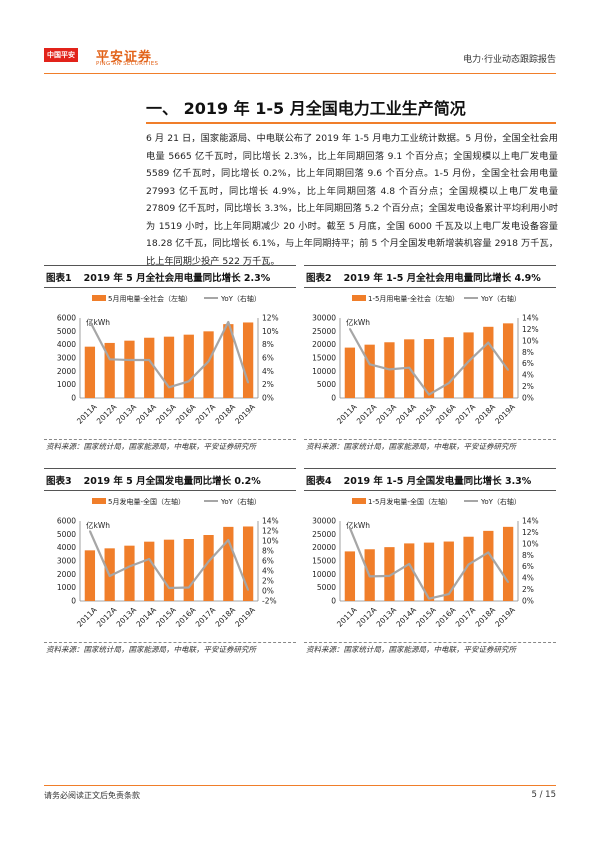 Image resolution: width=600 pixels, height=848 pixels. I want to click on footer-divider, so click(300, 785).